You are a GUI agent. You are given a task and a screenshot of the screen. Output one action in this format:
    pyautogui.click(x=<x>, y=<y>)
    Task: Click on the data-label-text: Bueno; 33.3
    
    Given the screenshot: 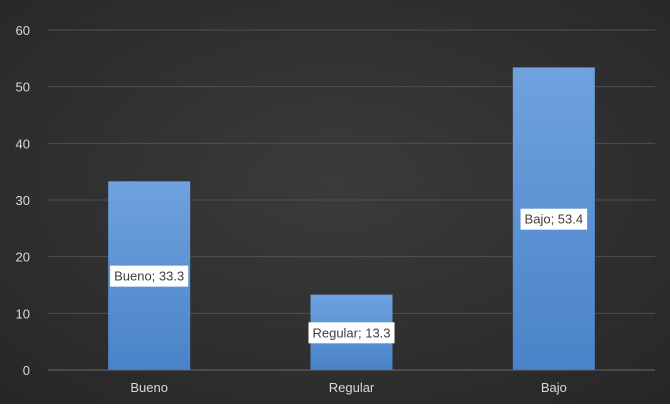 What is the action you would take?
    pyautogui.click(x=149, y=276)
    